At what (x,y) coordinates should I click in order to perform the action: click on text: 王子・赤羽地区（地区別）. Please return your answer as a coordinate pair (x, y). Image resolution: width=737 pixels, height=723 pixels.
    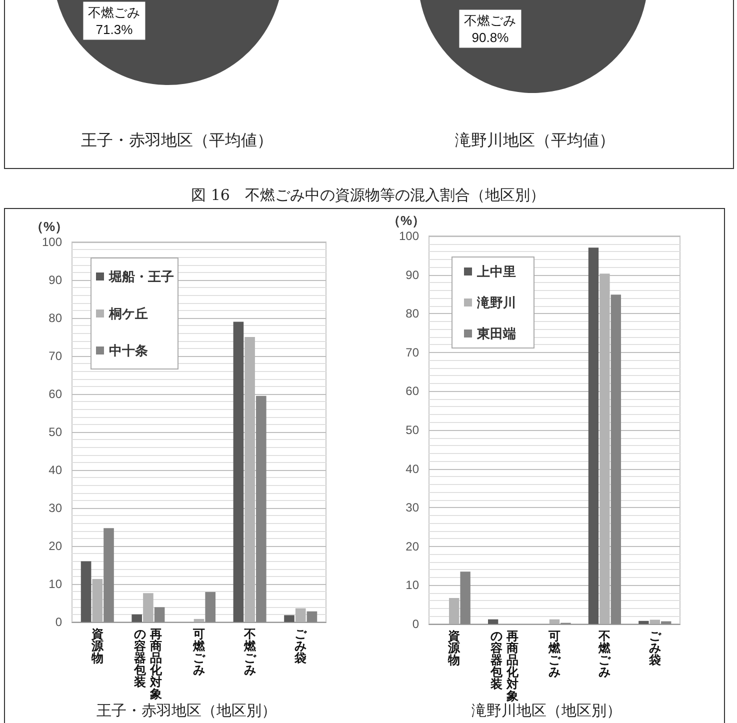
    Looking at the image, I should click on (186, 711).